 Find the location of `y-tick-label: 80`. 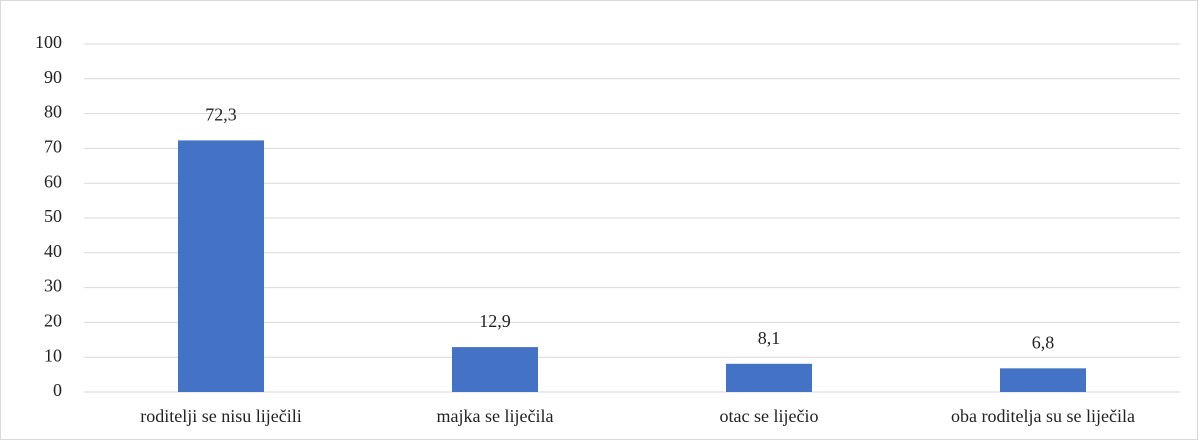

y-tick-label: 80 is located at coordinates (53, 112).